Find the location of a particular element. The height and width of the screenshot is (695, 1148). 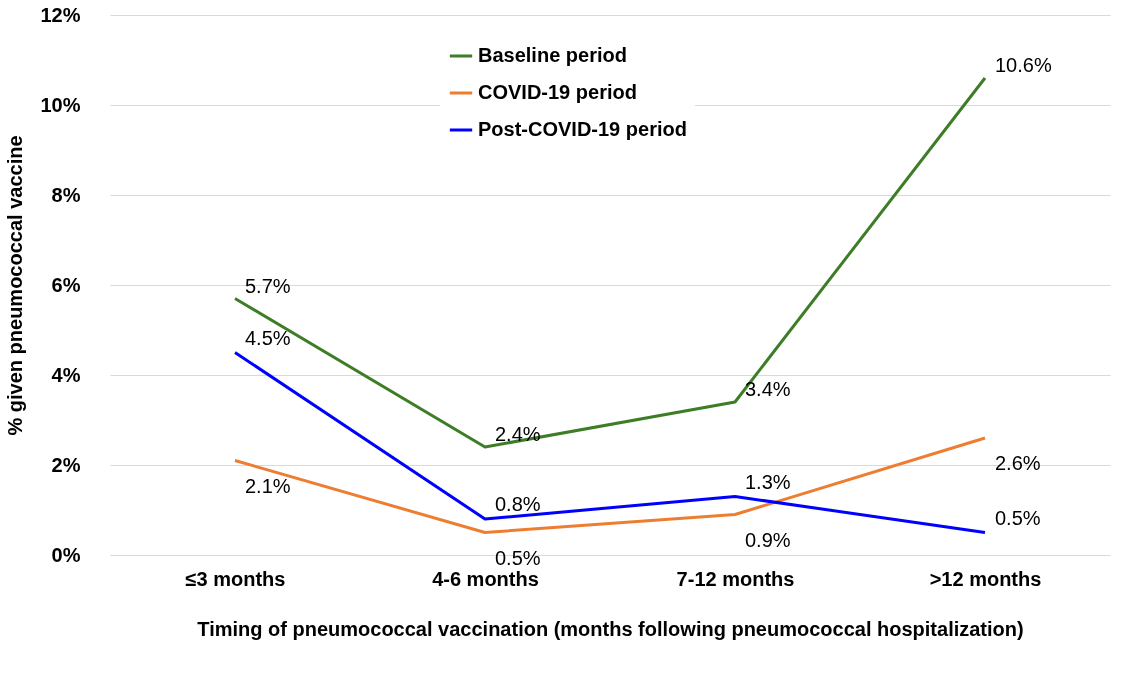

data-label: 1.3% is located at coordinates (768, 481).